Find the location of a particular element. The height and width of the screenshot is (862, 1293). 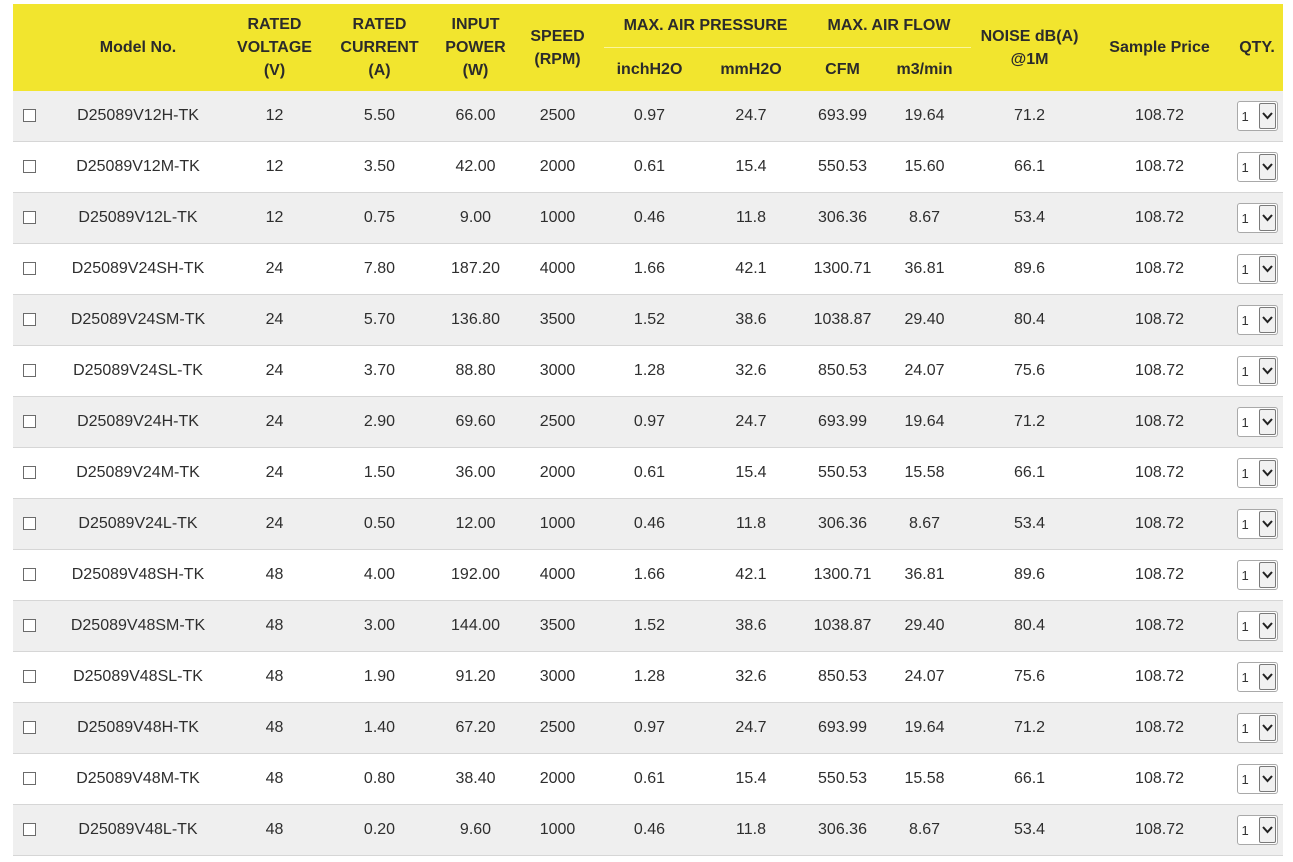

header-air-pressure: MAX. AIR PRESSURE is located at coordinates (705, 26).